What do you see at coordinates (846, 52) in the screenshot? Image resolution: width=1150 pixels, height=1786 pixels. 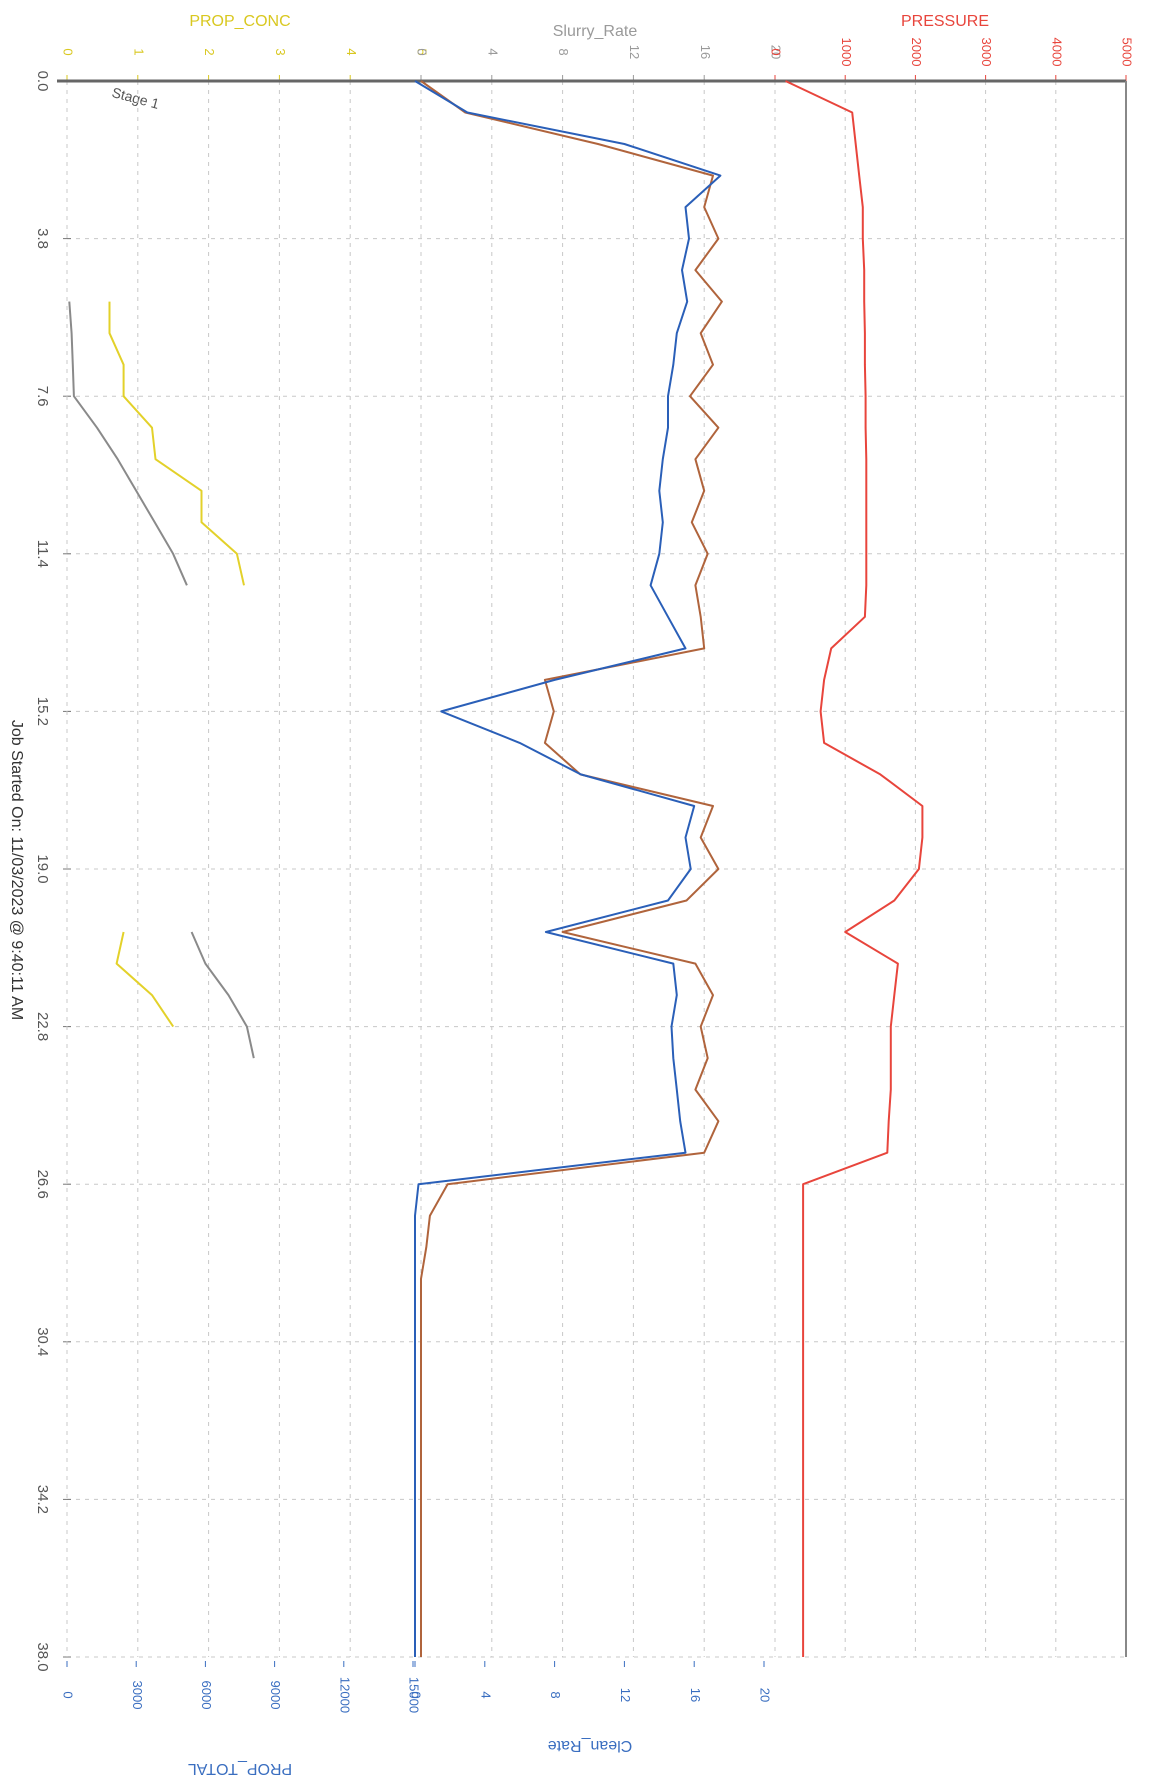 I see `axis-tick-label: 1000` at bounding box center [846, 52].